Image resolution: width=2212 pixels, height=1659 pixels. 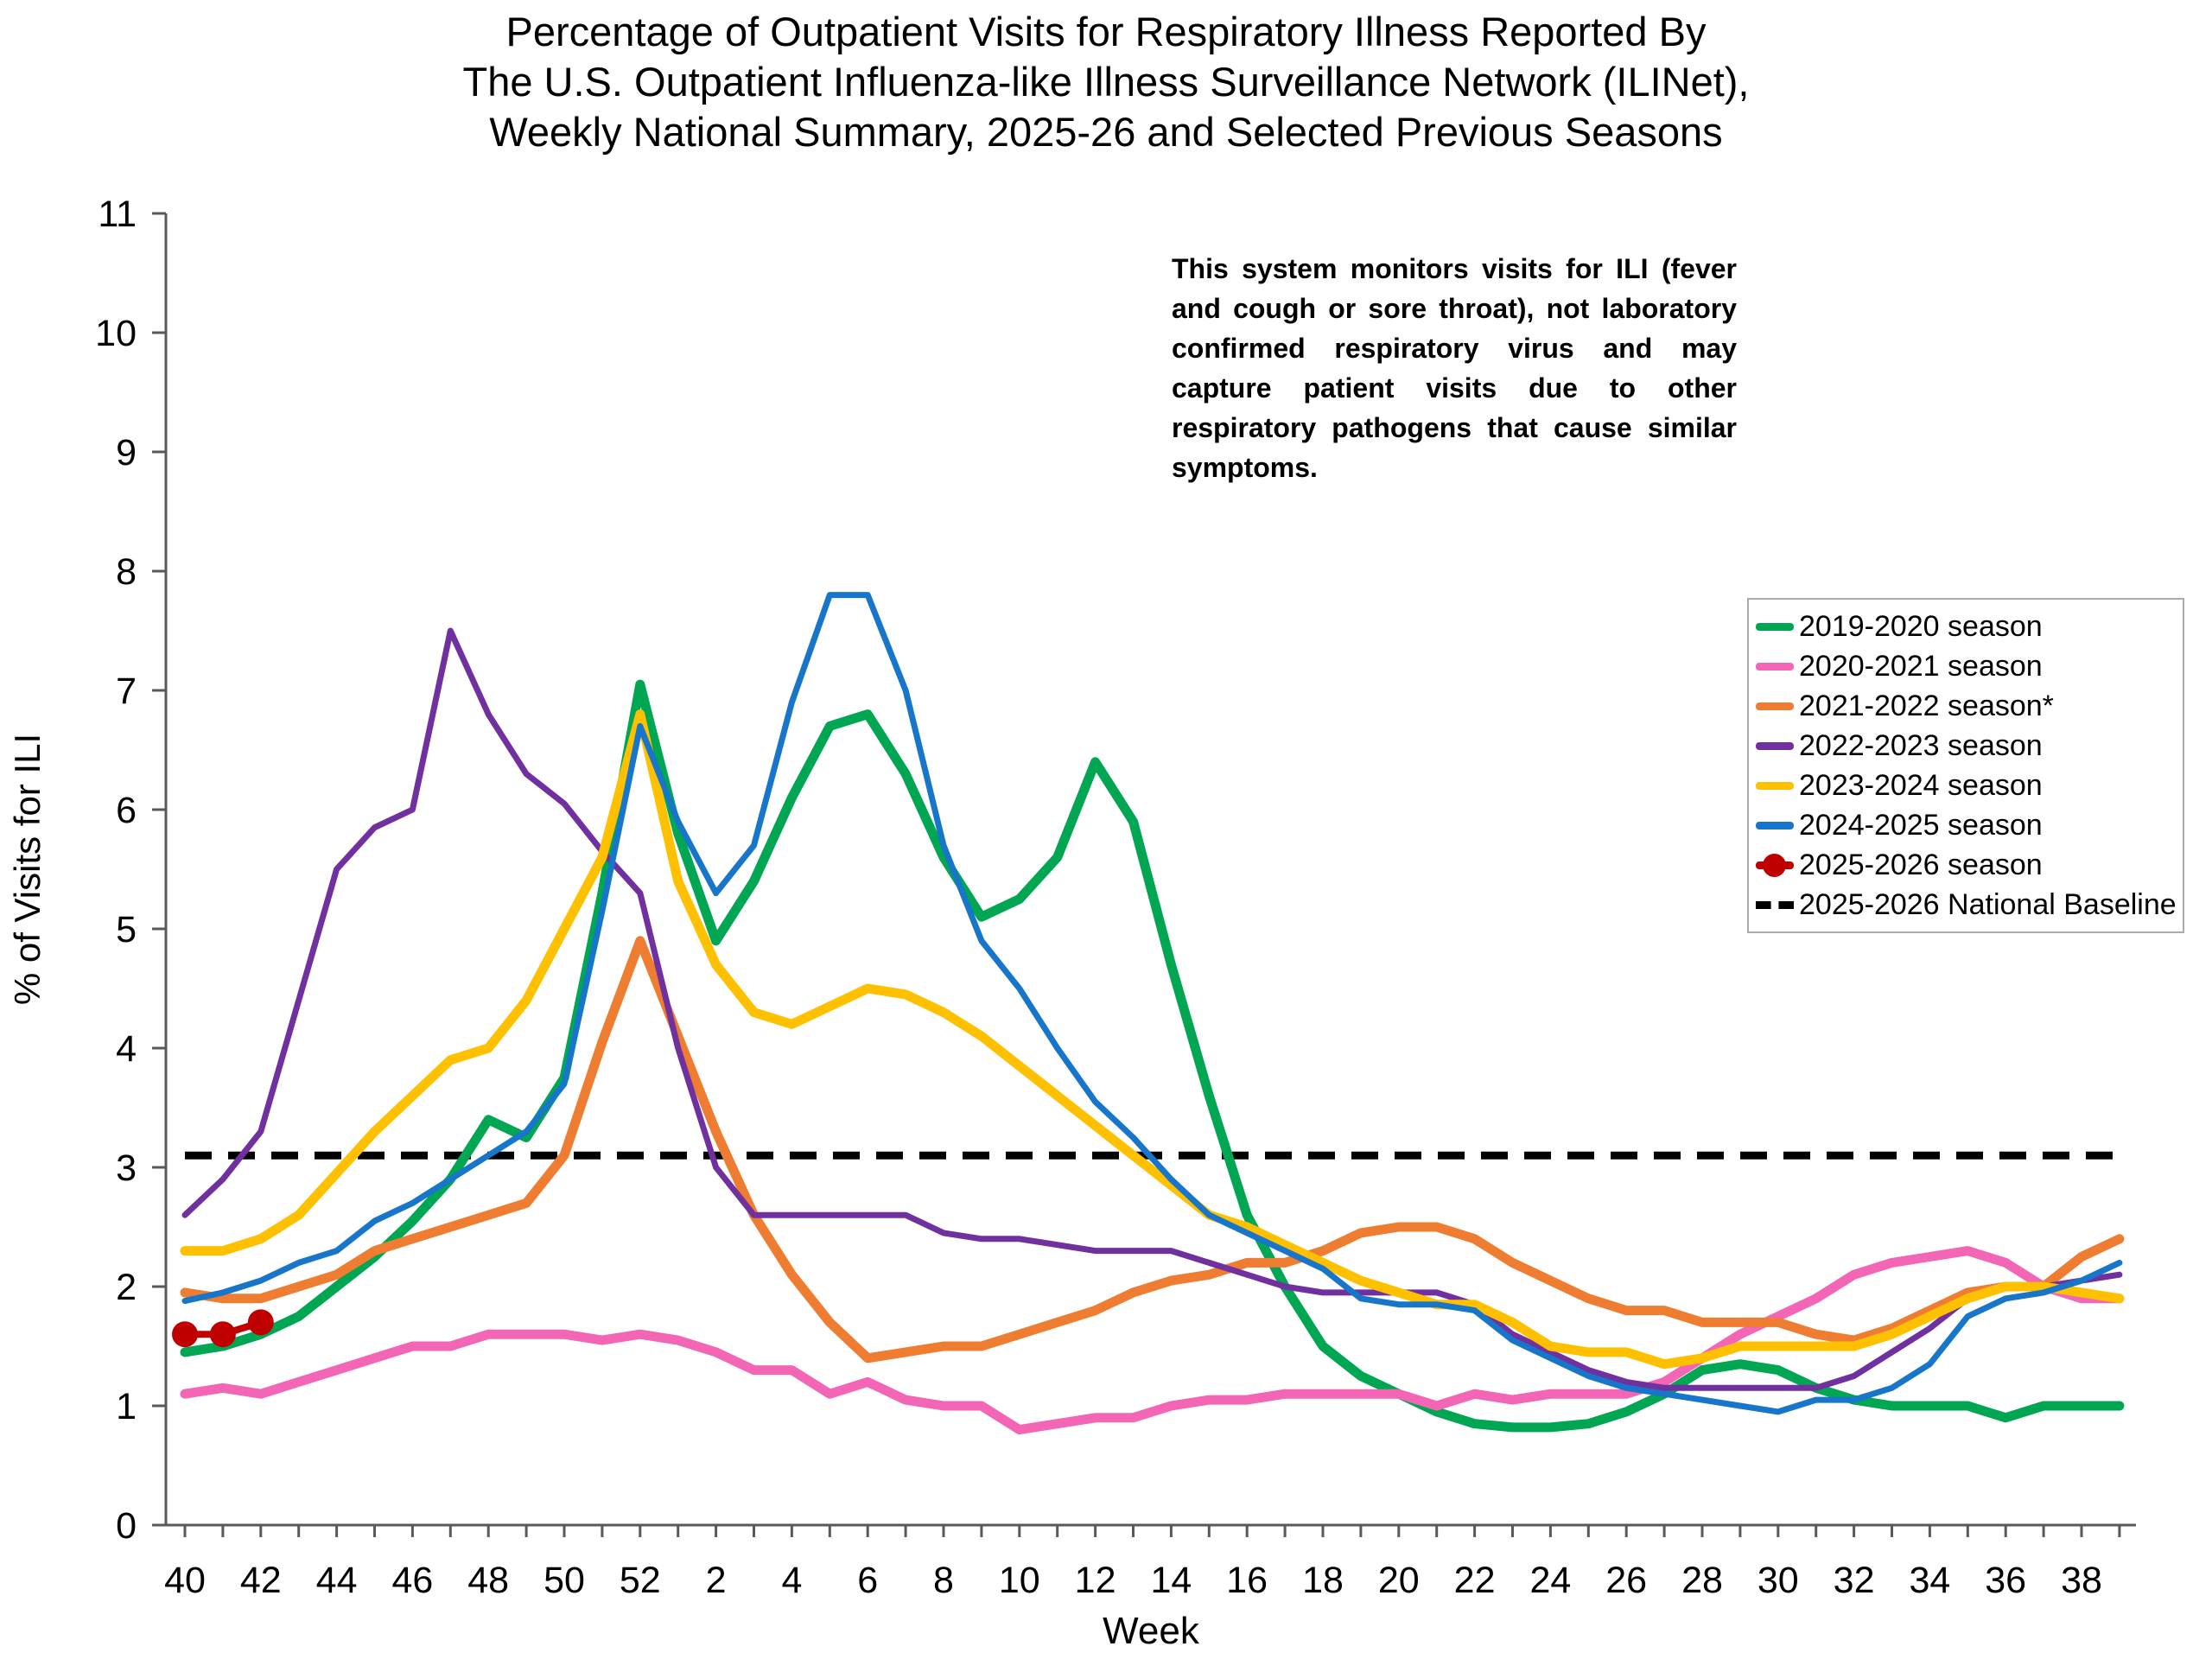 What do you see at coordinates (867, 1580) in the screenshot?
I see `x-tick-label: 6` at bounding box center [867, 1580].